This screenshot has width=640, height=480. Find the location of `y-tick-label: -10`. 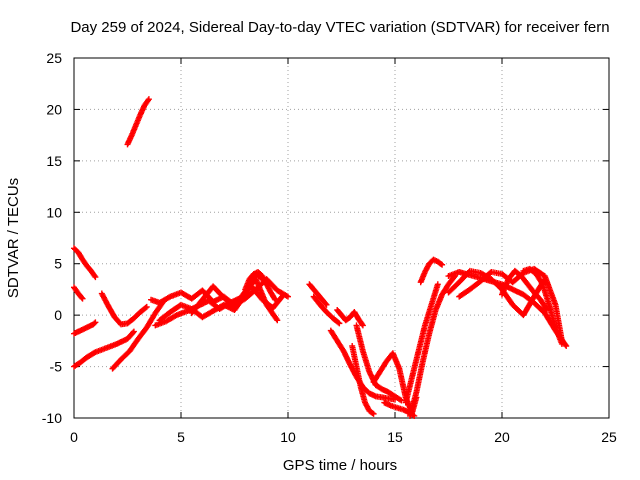

y-tick-label: -10 is located at coordinates (52, 418).